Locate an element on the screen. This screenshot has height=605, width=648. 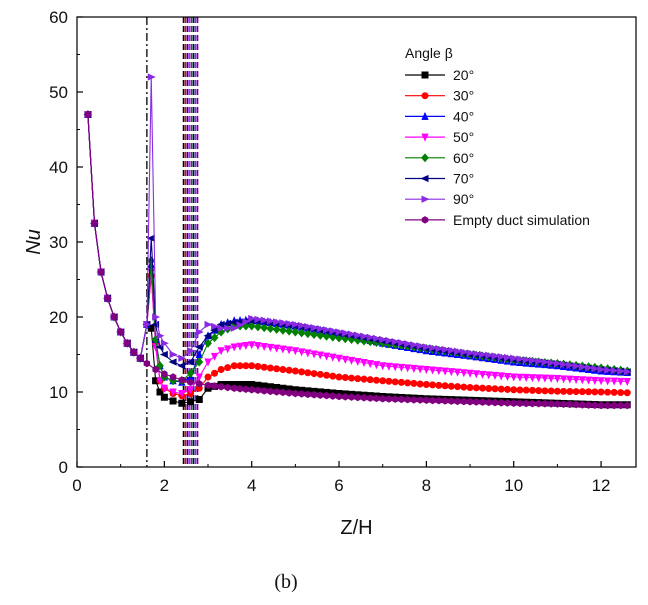
legend-item: 20° is located at coordinates (439, 75).